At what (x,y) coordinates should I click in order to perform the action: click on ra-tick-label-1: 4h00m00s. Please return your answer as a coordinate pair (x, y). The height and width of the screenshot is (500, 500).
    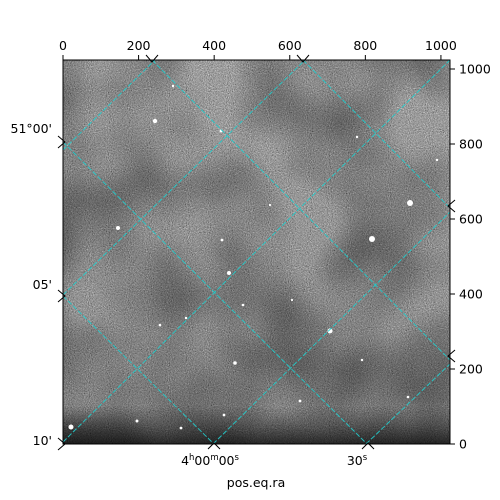
    Looking at the image, I should click on (210, 460).